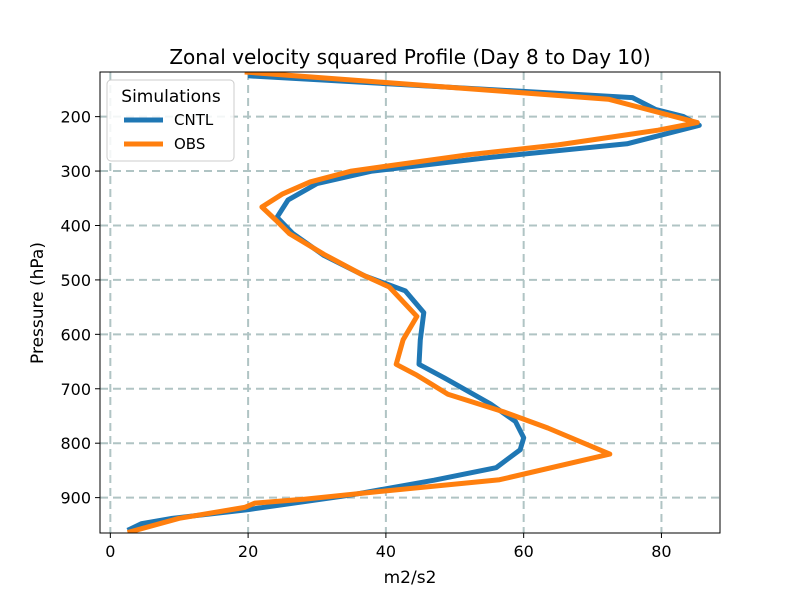  I want to click on y-tick-label: 200, so click(75, 117).